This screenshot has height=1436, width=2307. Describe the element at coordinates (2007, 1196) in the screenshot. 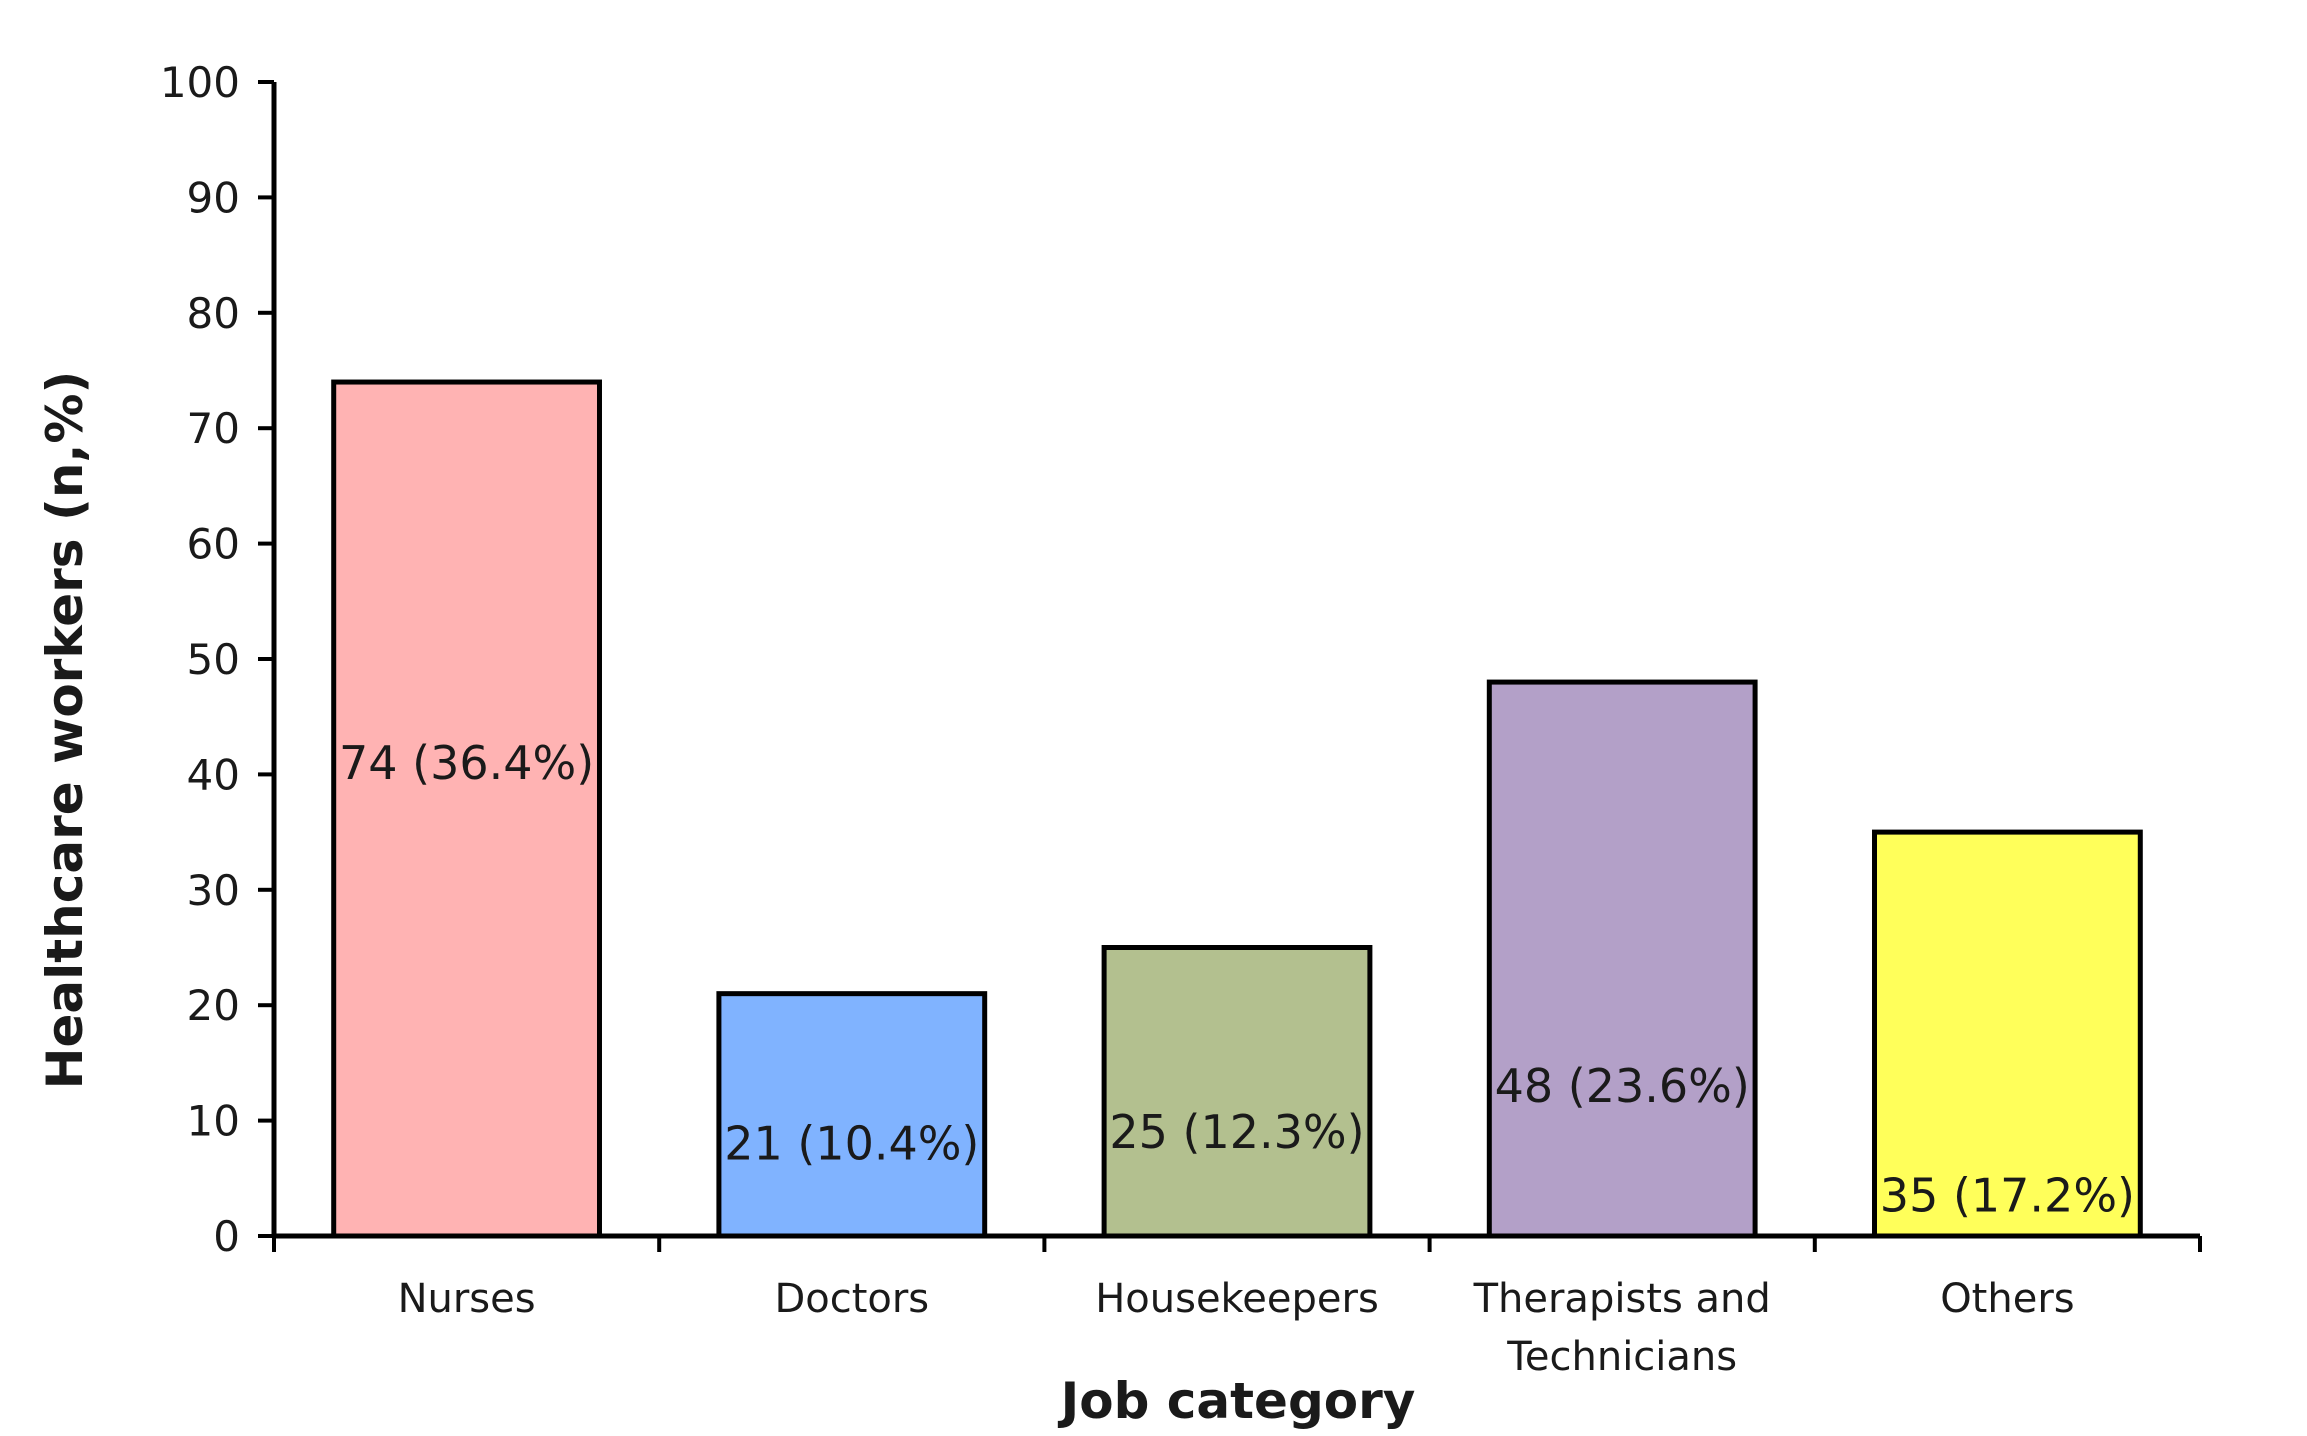

I see `bar-data-label: 35 (17.2%)` at that location.